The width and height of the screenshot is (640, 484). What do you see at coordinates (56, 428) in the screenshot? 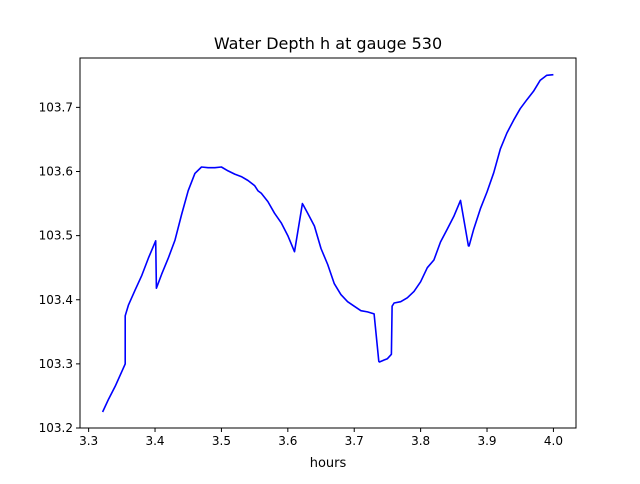
I see `y-tick-label: 103.2` at bounding box center [56, 428].